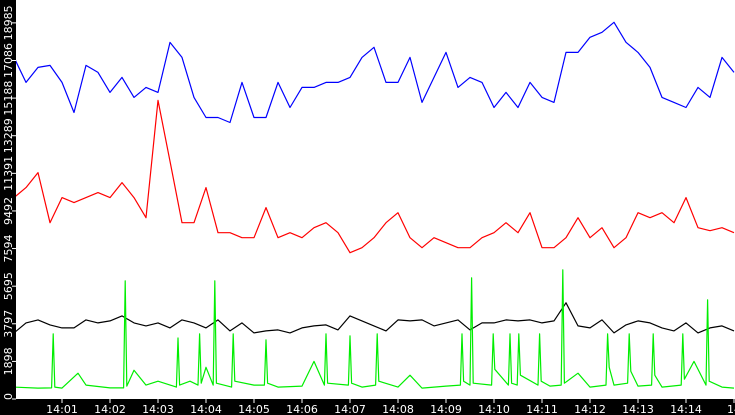 Image resolution: width=735 pixels, height=415 pixels. I want to click on x-tick-label: 14:07, so click(350, 409).